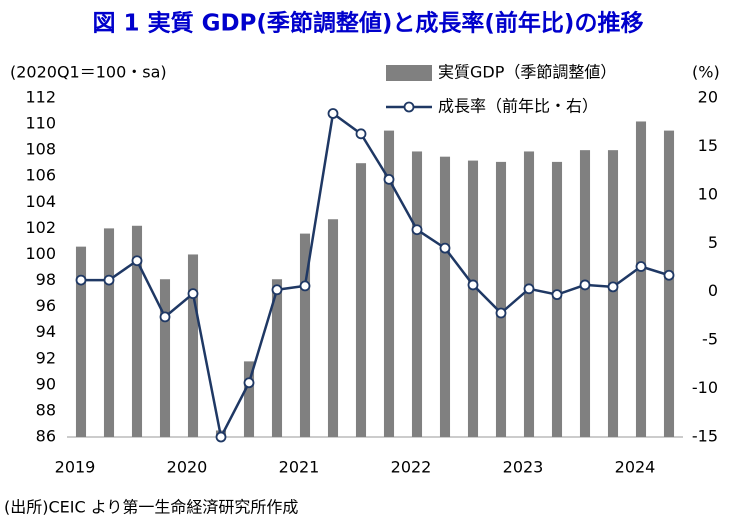 The width and height of the screenshot is (736, 523). I want to click on y2-tick-label: 0, so click(713, 290).